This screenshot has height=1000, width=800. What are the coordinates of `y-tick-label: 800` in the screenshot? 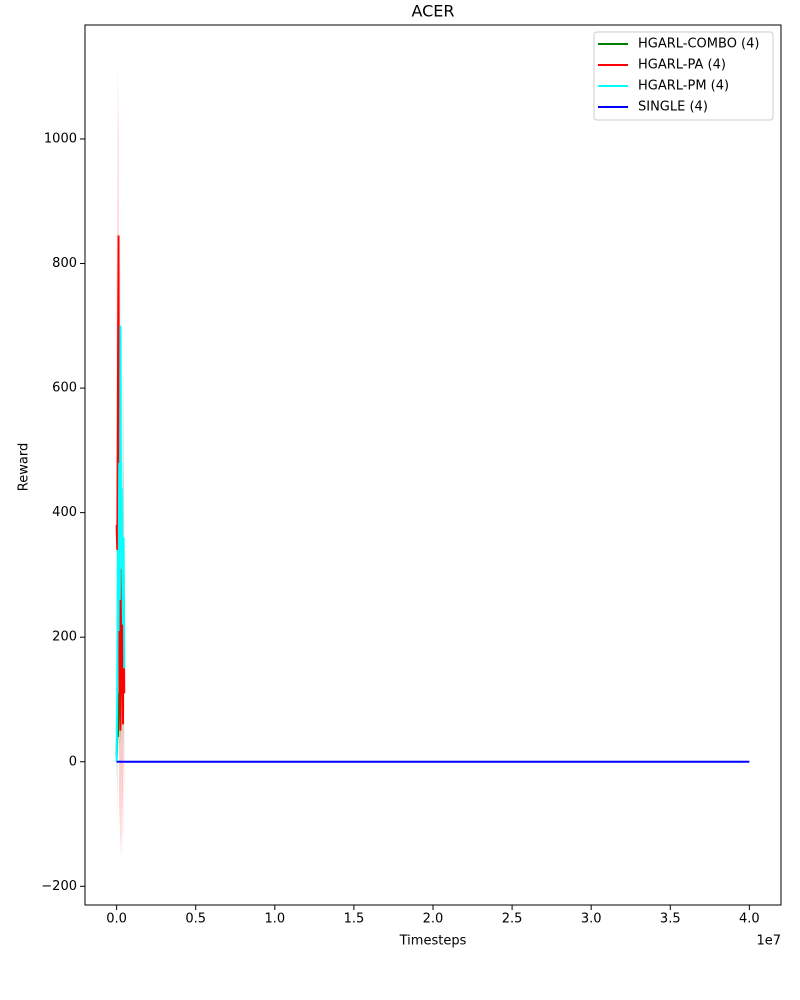 It's located at (64, 263).